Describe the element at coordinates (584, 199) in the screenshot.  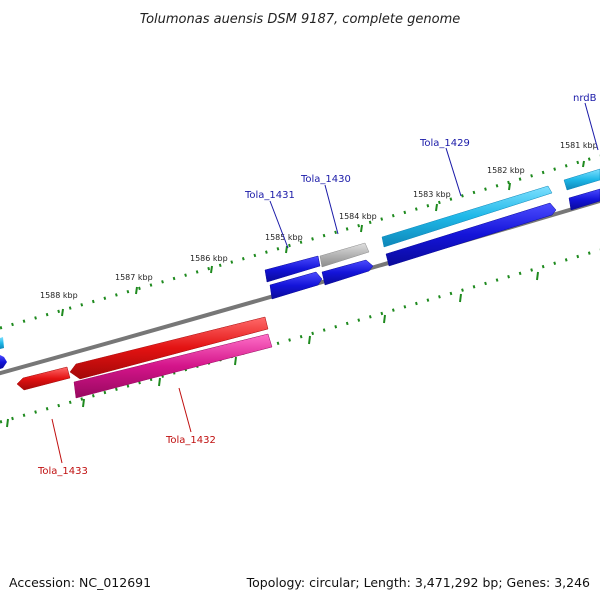
I see `feature-gene-nrdb` at that location.